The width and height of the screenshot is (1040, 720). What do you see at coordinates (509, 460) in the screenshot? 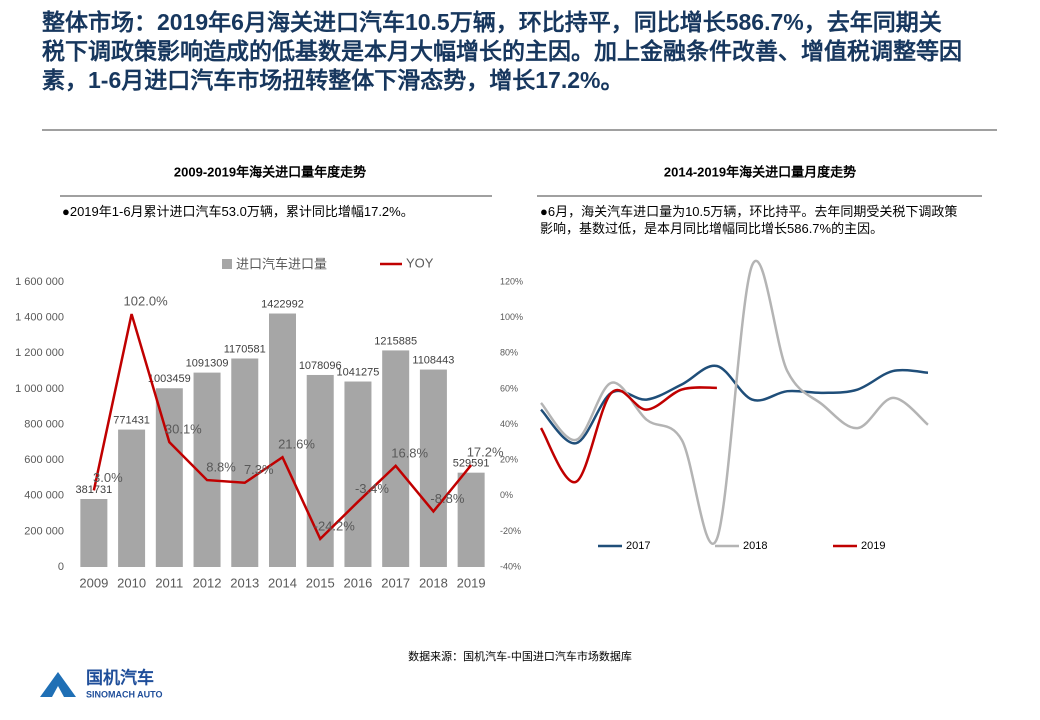
I see `y2-tick-label: 20%` at bounding box center [509, 460].